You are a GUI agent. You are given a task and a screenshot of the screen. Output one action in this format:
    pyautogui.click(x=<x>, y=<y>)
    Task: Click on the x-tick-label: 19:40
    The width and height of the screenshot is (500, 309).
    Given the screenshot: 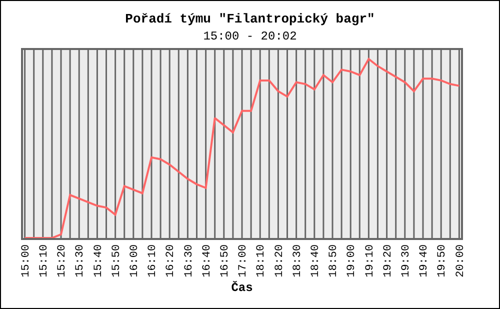 What is the action you would take?
    pyautogui.click(x=424, y=261)
    